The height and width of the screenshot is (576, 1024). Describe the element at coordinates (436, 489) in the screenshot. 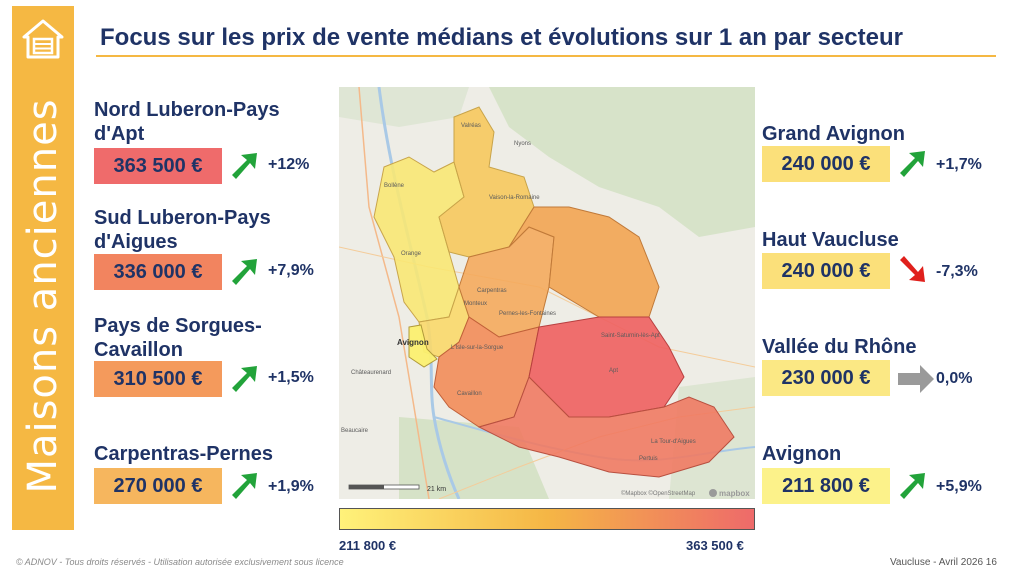

I see `scale-label: 21 km` at that location.